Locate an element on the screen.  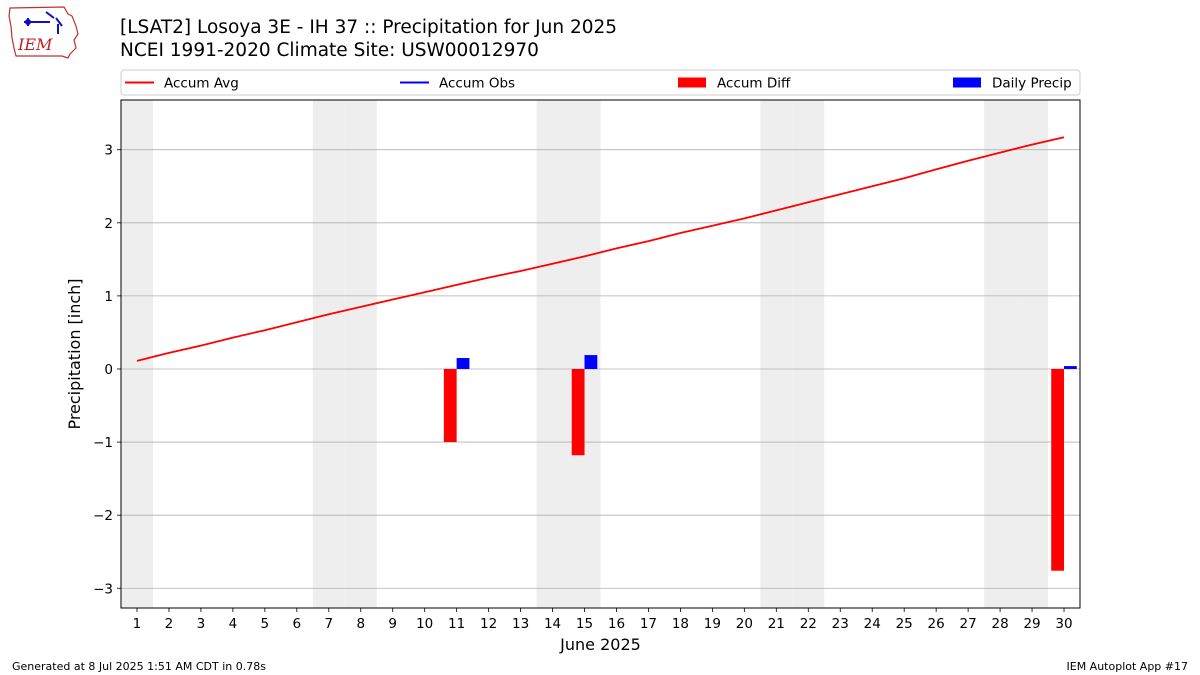
x-tick-label: 14 is located at coordinates (552, 624).